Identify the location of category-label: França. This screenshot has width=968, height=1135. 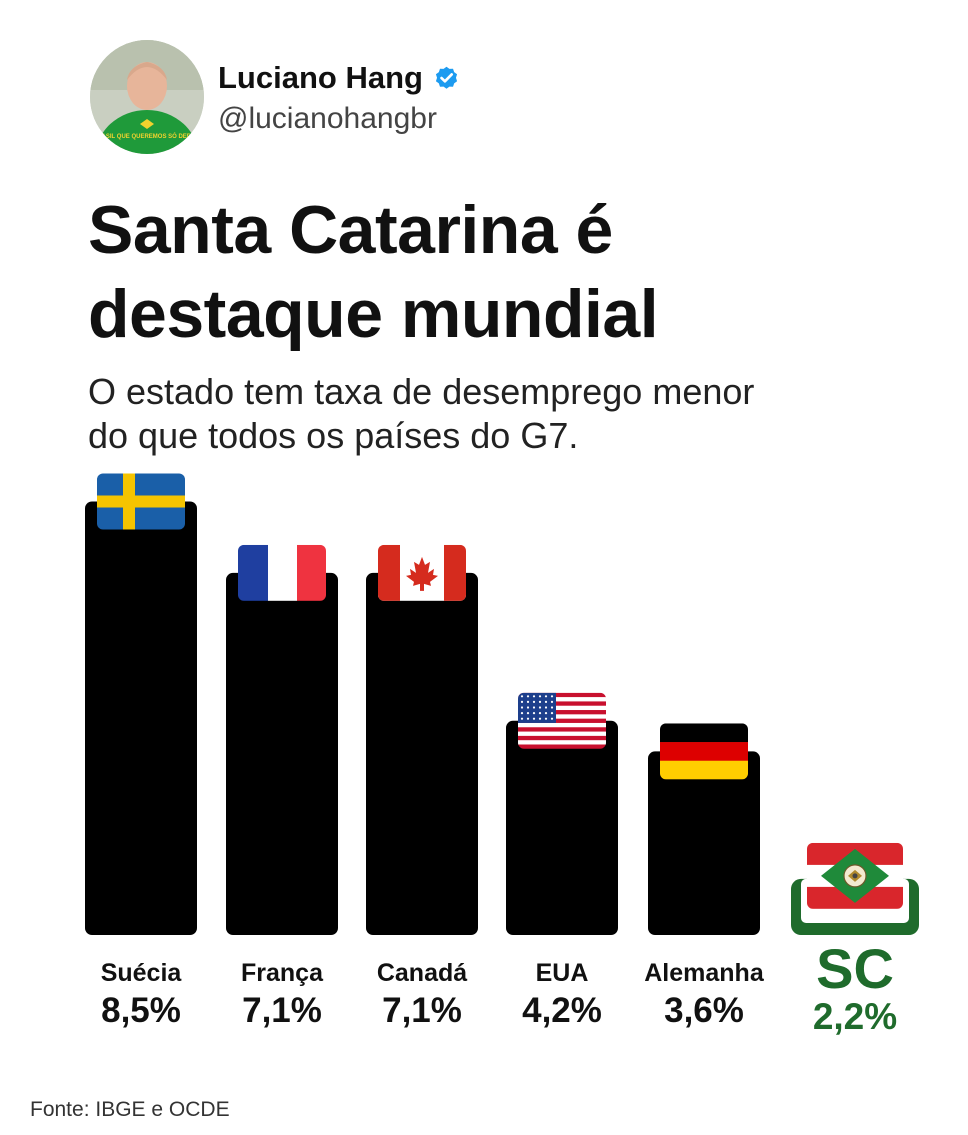
(282, 973).